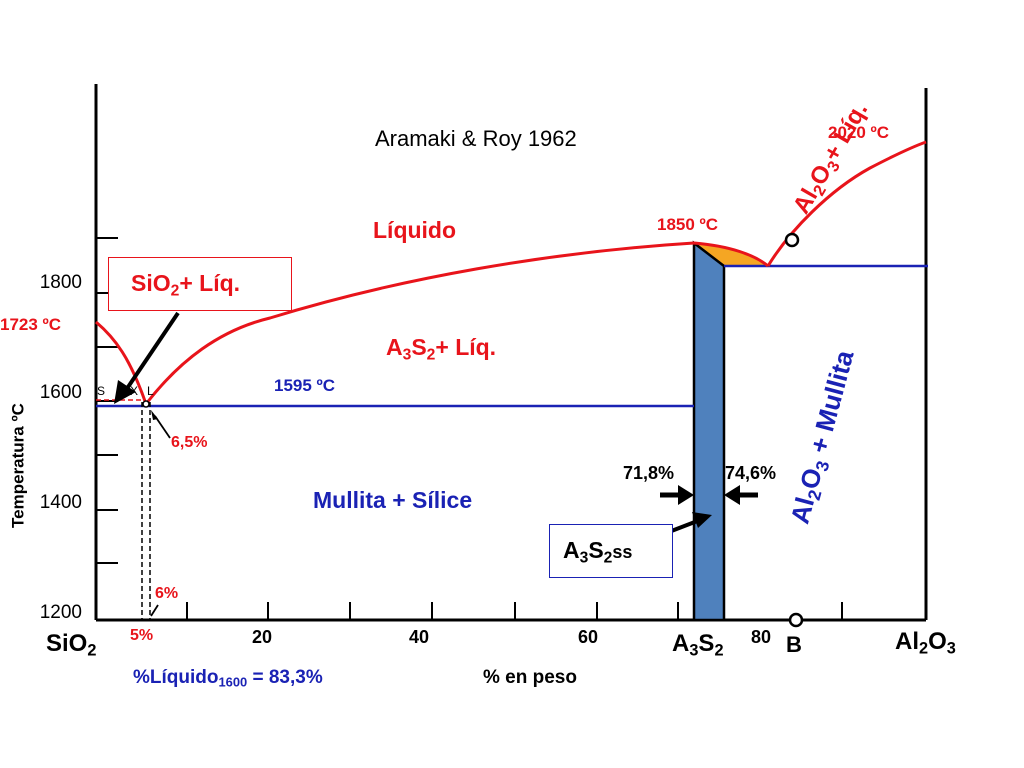  Describe the element at coordinates (588, 637) in the screenshot. I see `x-tick-label: 60` at that location.